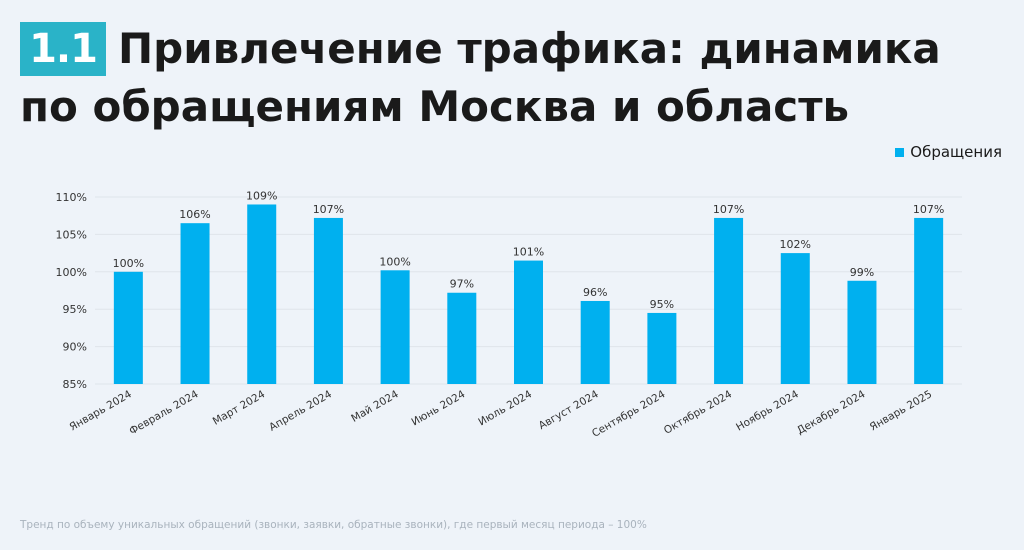  I want to click on legend-swatch, so click(900, 152).